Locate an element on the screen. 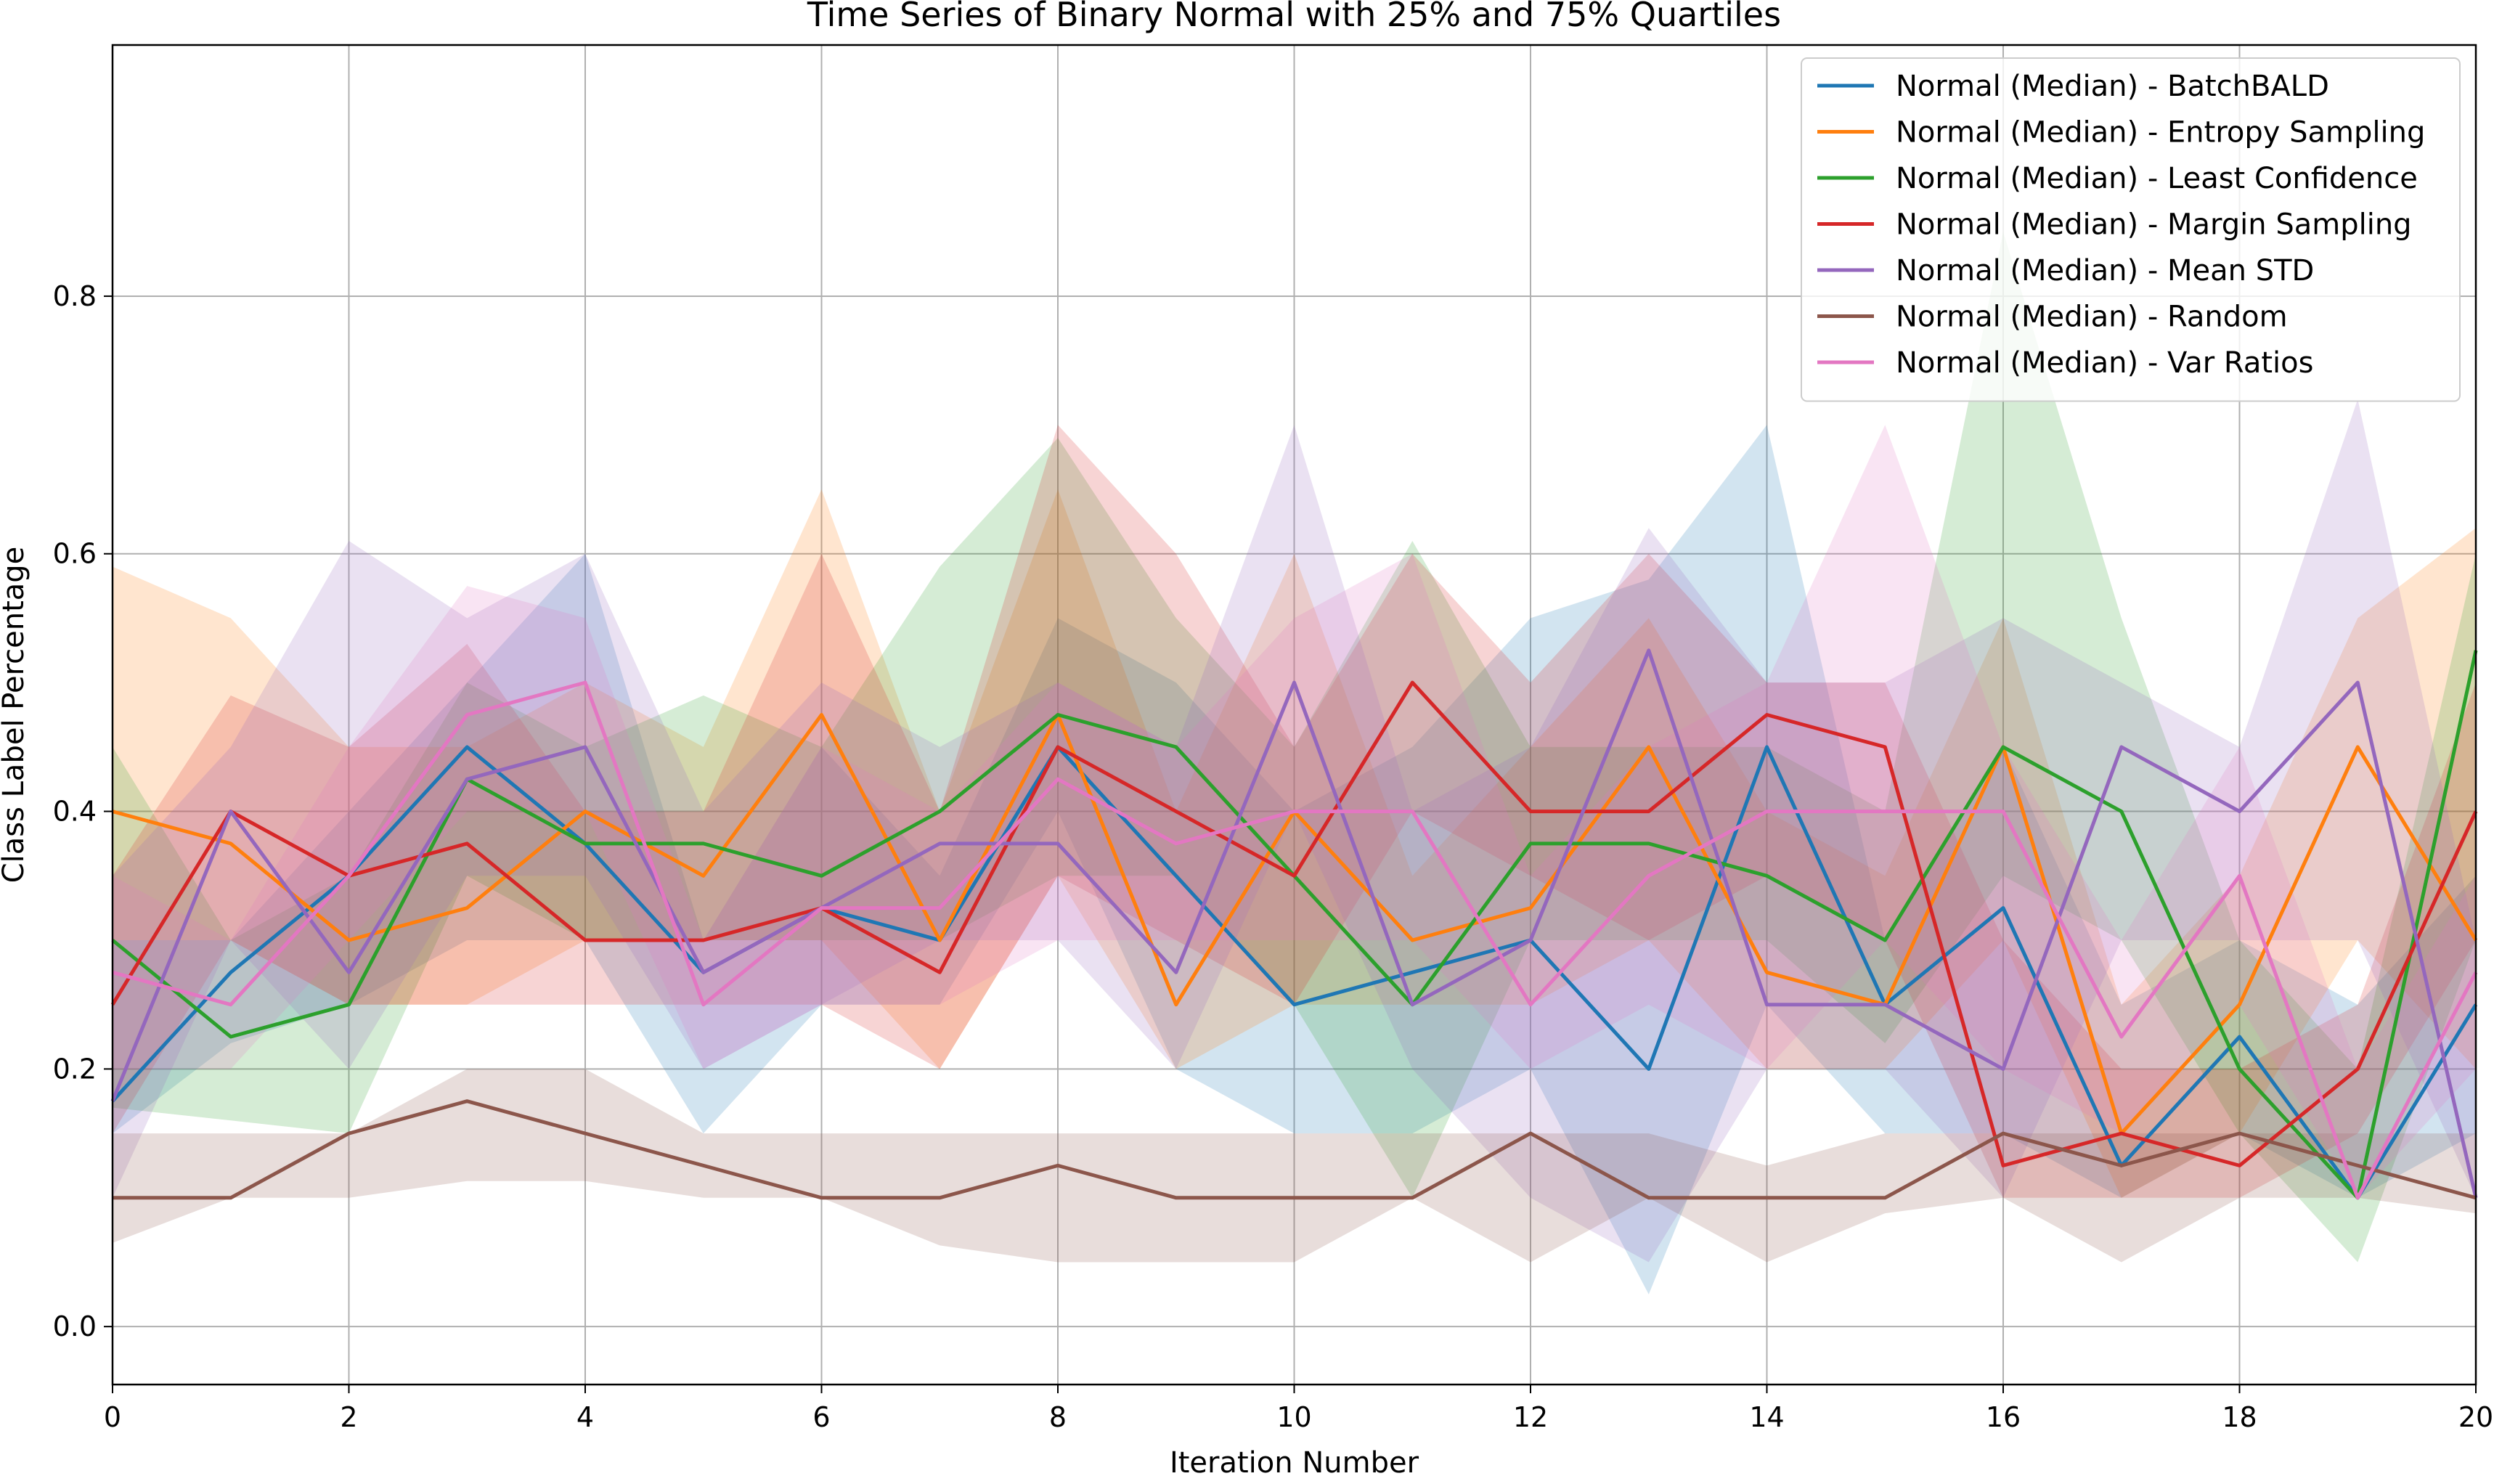  x-tick-label: 14 is located at coordinates (1766, 1417).